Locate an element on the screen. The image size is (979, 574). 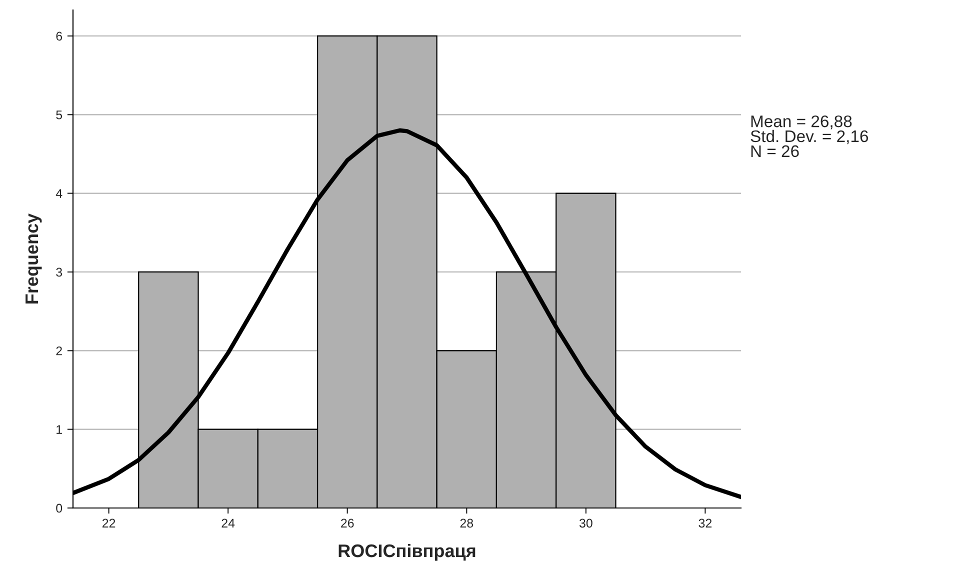
y-tick-label: 5 is located at coordinates (59, 115).